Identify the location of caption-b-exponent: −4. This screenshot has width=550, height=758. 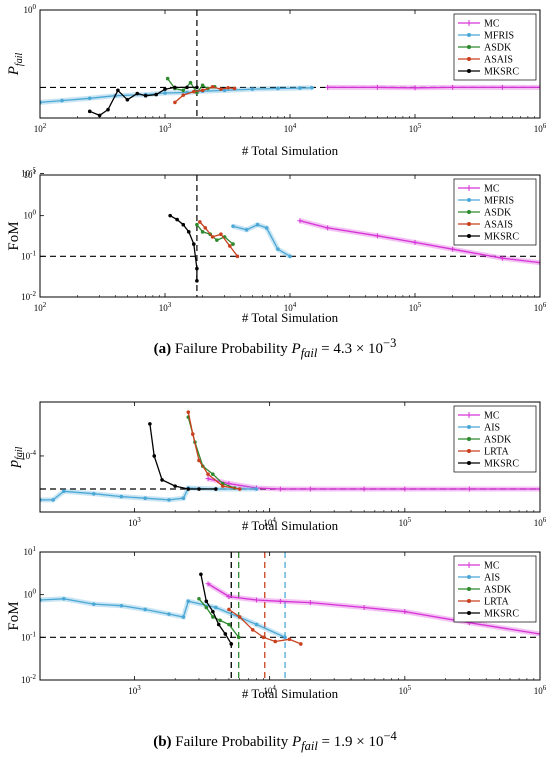
(390, 736).